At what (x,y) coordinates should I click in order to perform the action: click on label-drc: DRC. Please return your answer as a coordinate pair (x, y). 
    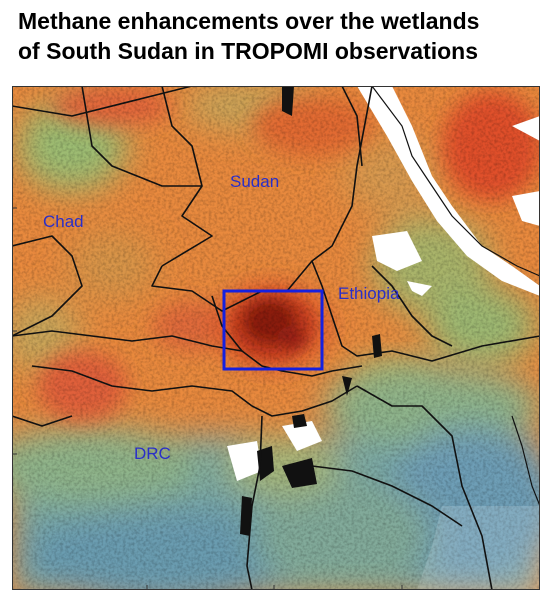
    Looking at the image, I should click on (152, 453).